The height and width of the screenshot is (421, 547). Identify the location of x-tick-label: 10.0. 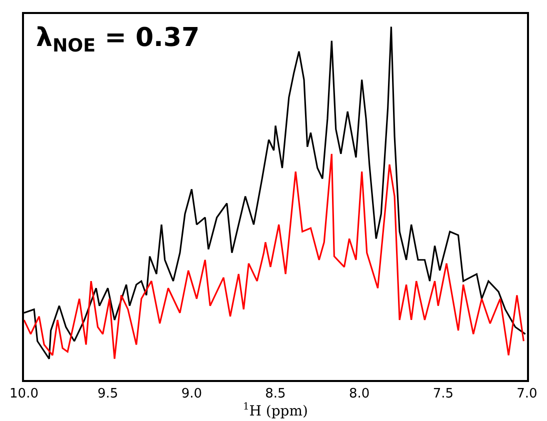
(24, 394).